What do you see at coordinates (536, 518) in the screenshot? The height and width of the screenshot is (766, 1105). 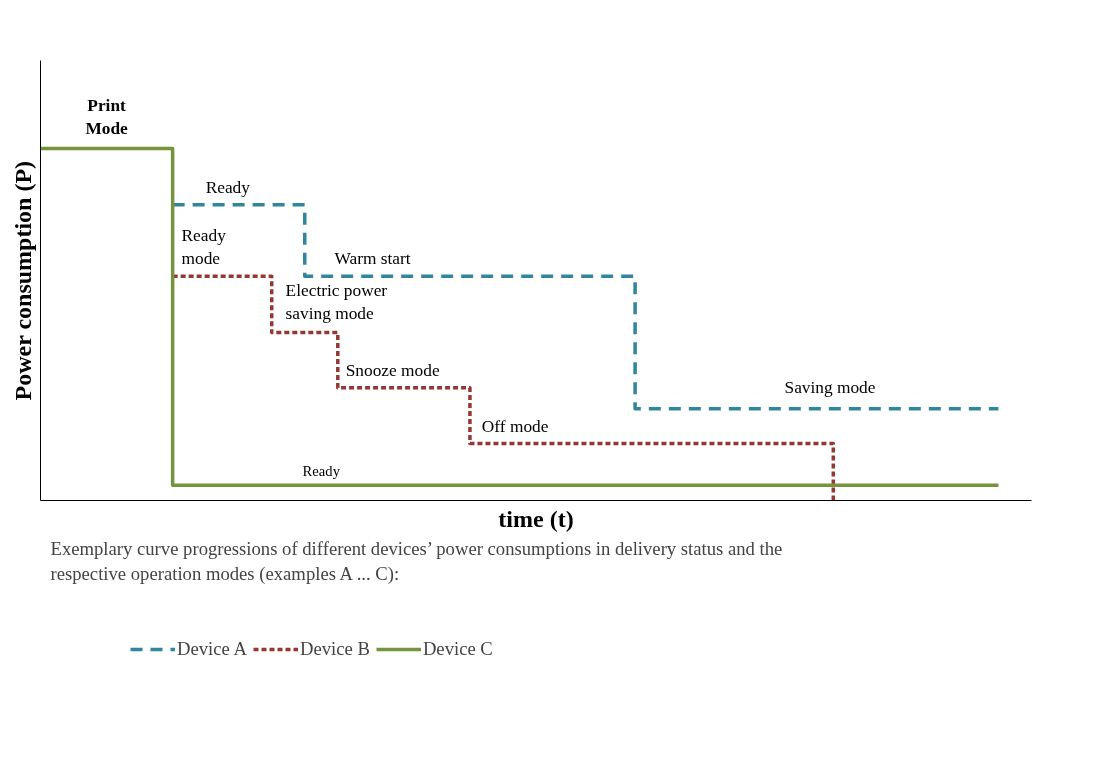 I see `x-axis-title: time (t)` at bounding box center [536, 518].